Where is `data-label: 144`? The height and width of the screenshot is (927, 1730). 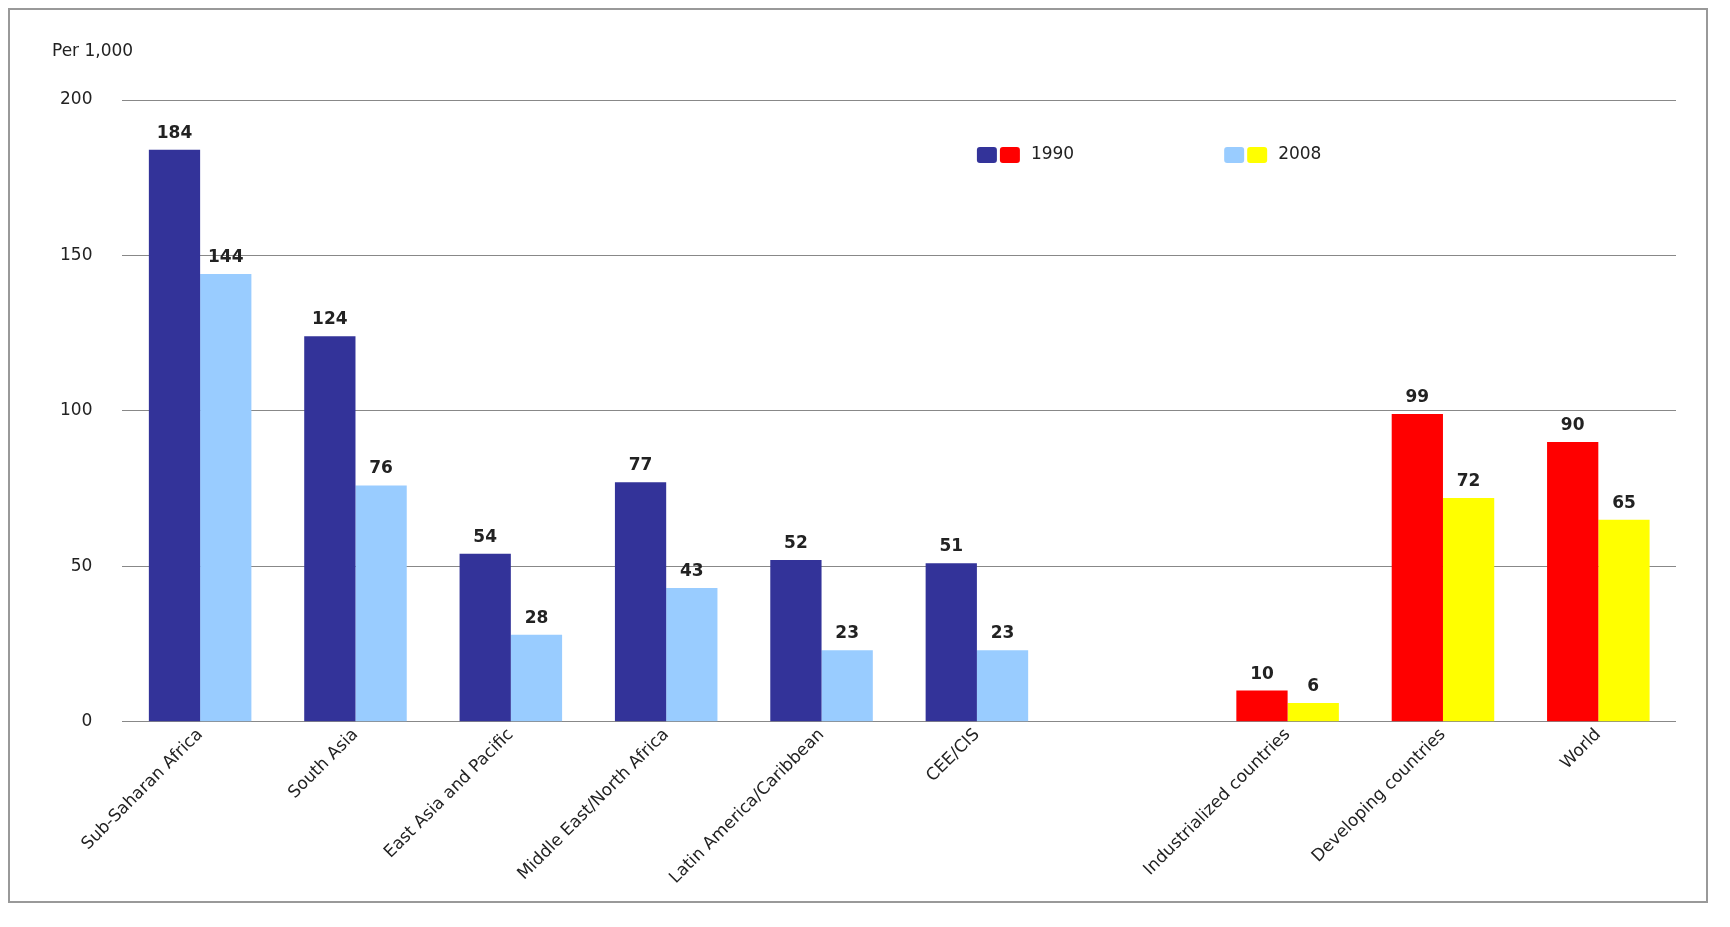
data-label: 144 is located at coordinates (226, 256).